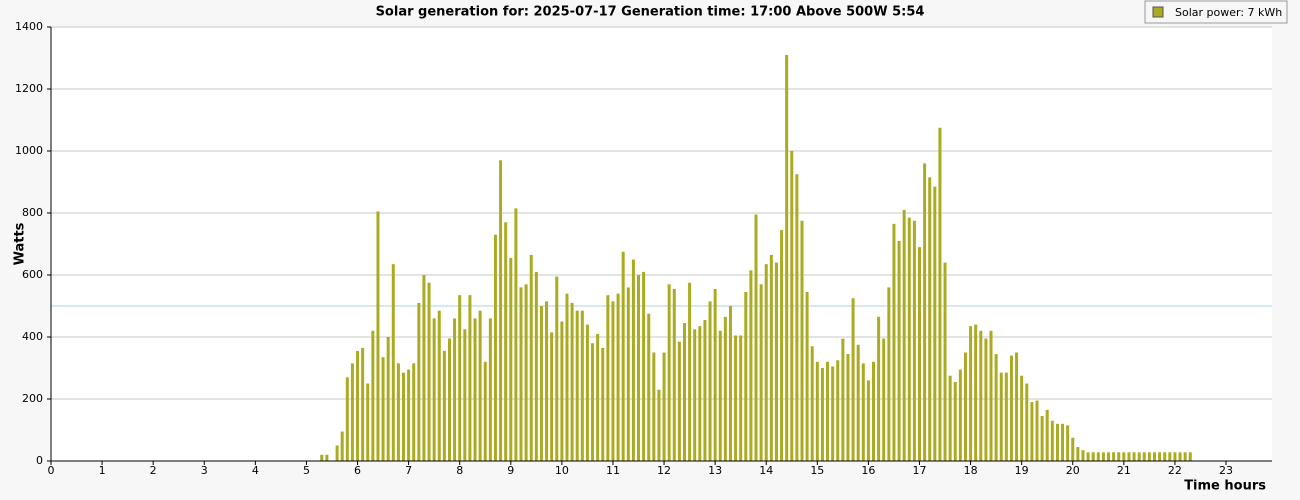 The width and height of the screenshot is (1300, 500). Describe the element at coordinates (1022, 470) in the screenshot. I see `x-tick-label: 19` at that location.